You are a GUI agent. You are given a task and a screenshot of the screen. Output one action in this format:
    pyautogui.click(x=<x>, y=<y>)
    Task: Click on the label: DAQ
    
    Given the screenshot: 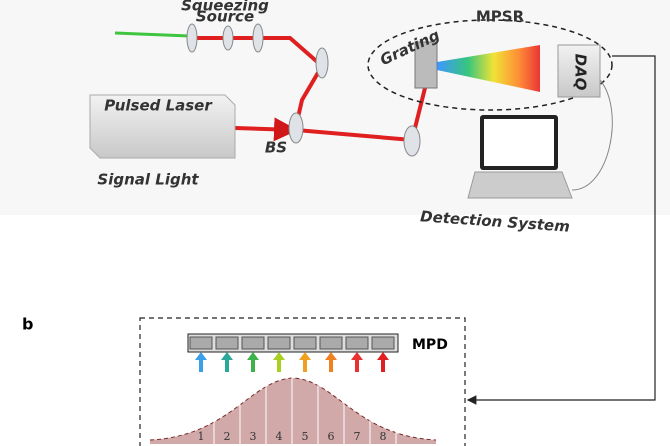 What is the action you would take?
    pyautogui.click(x=581, y=72)
    